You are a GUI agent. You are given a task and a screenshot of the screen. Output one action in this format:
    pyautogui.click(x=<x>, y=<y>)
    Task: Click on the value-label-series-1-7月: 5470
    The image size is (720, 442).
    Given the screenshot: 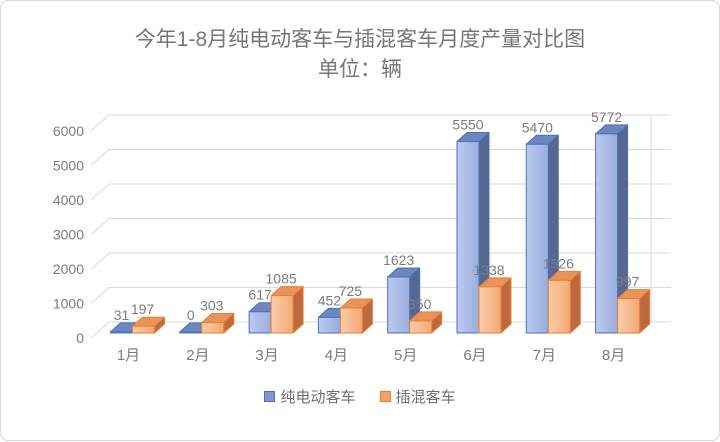 What is the action you would take?
    pyautogui.click(x=537, y=127)
    